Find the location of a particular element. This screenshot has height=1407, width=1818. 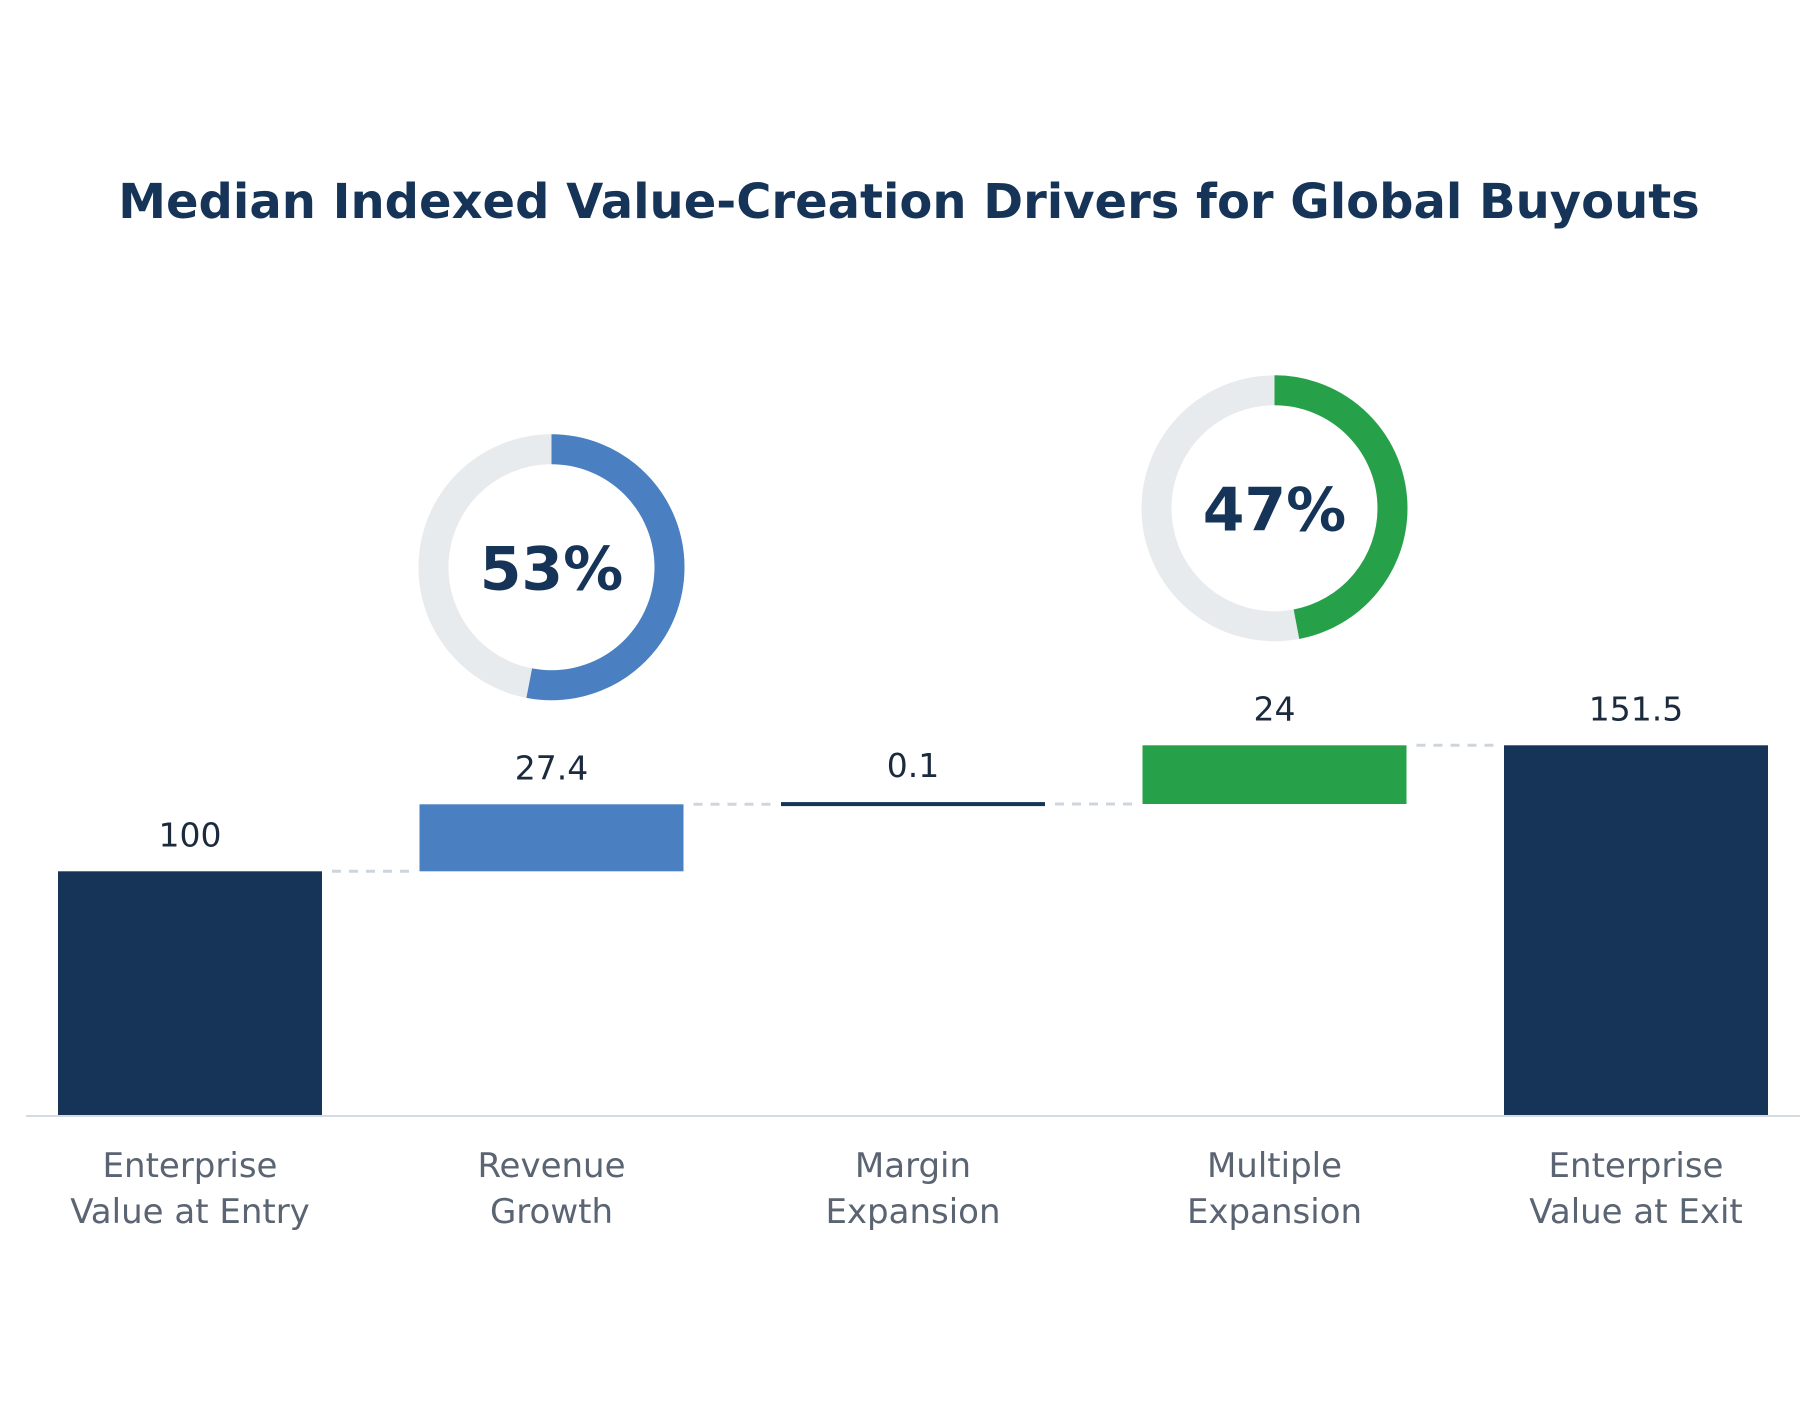

donut-47-percent: 47% is located at coordinates (1274, 508).